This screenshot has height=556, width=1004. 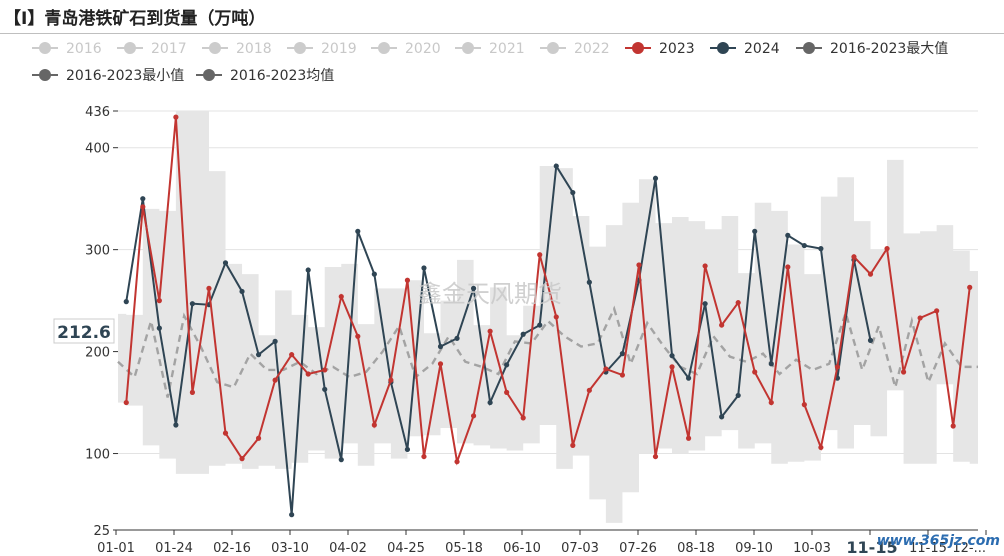 I want to click on legend-item-0: 2016, so click(x=67, y=49).